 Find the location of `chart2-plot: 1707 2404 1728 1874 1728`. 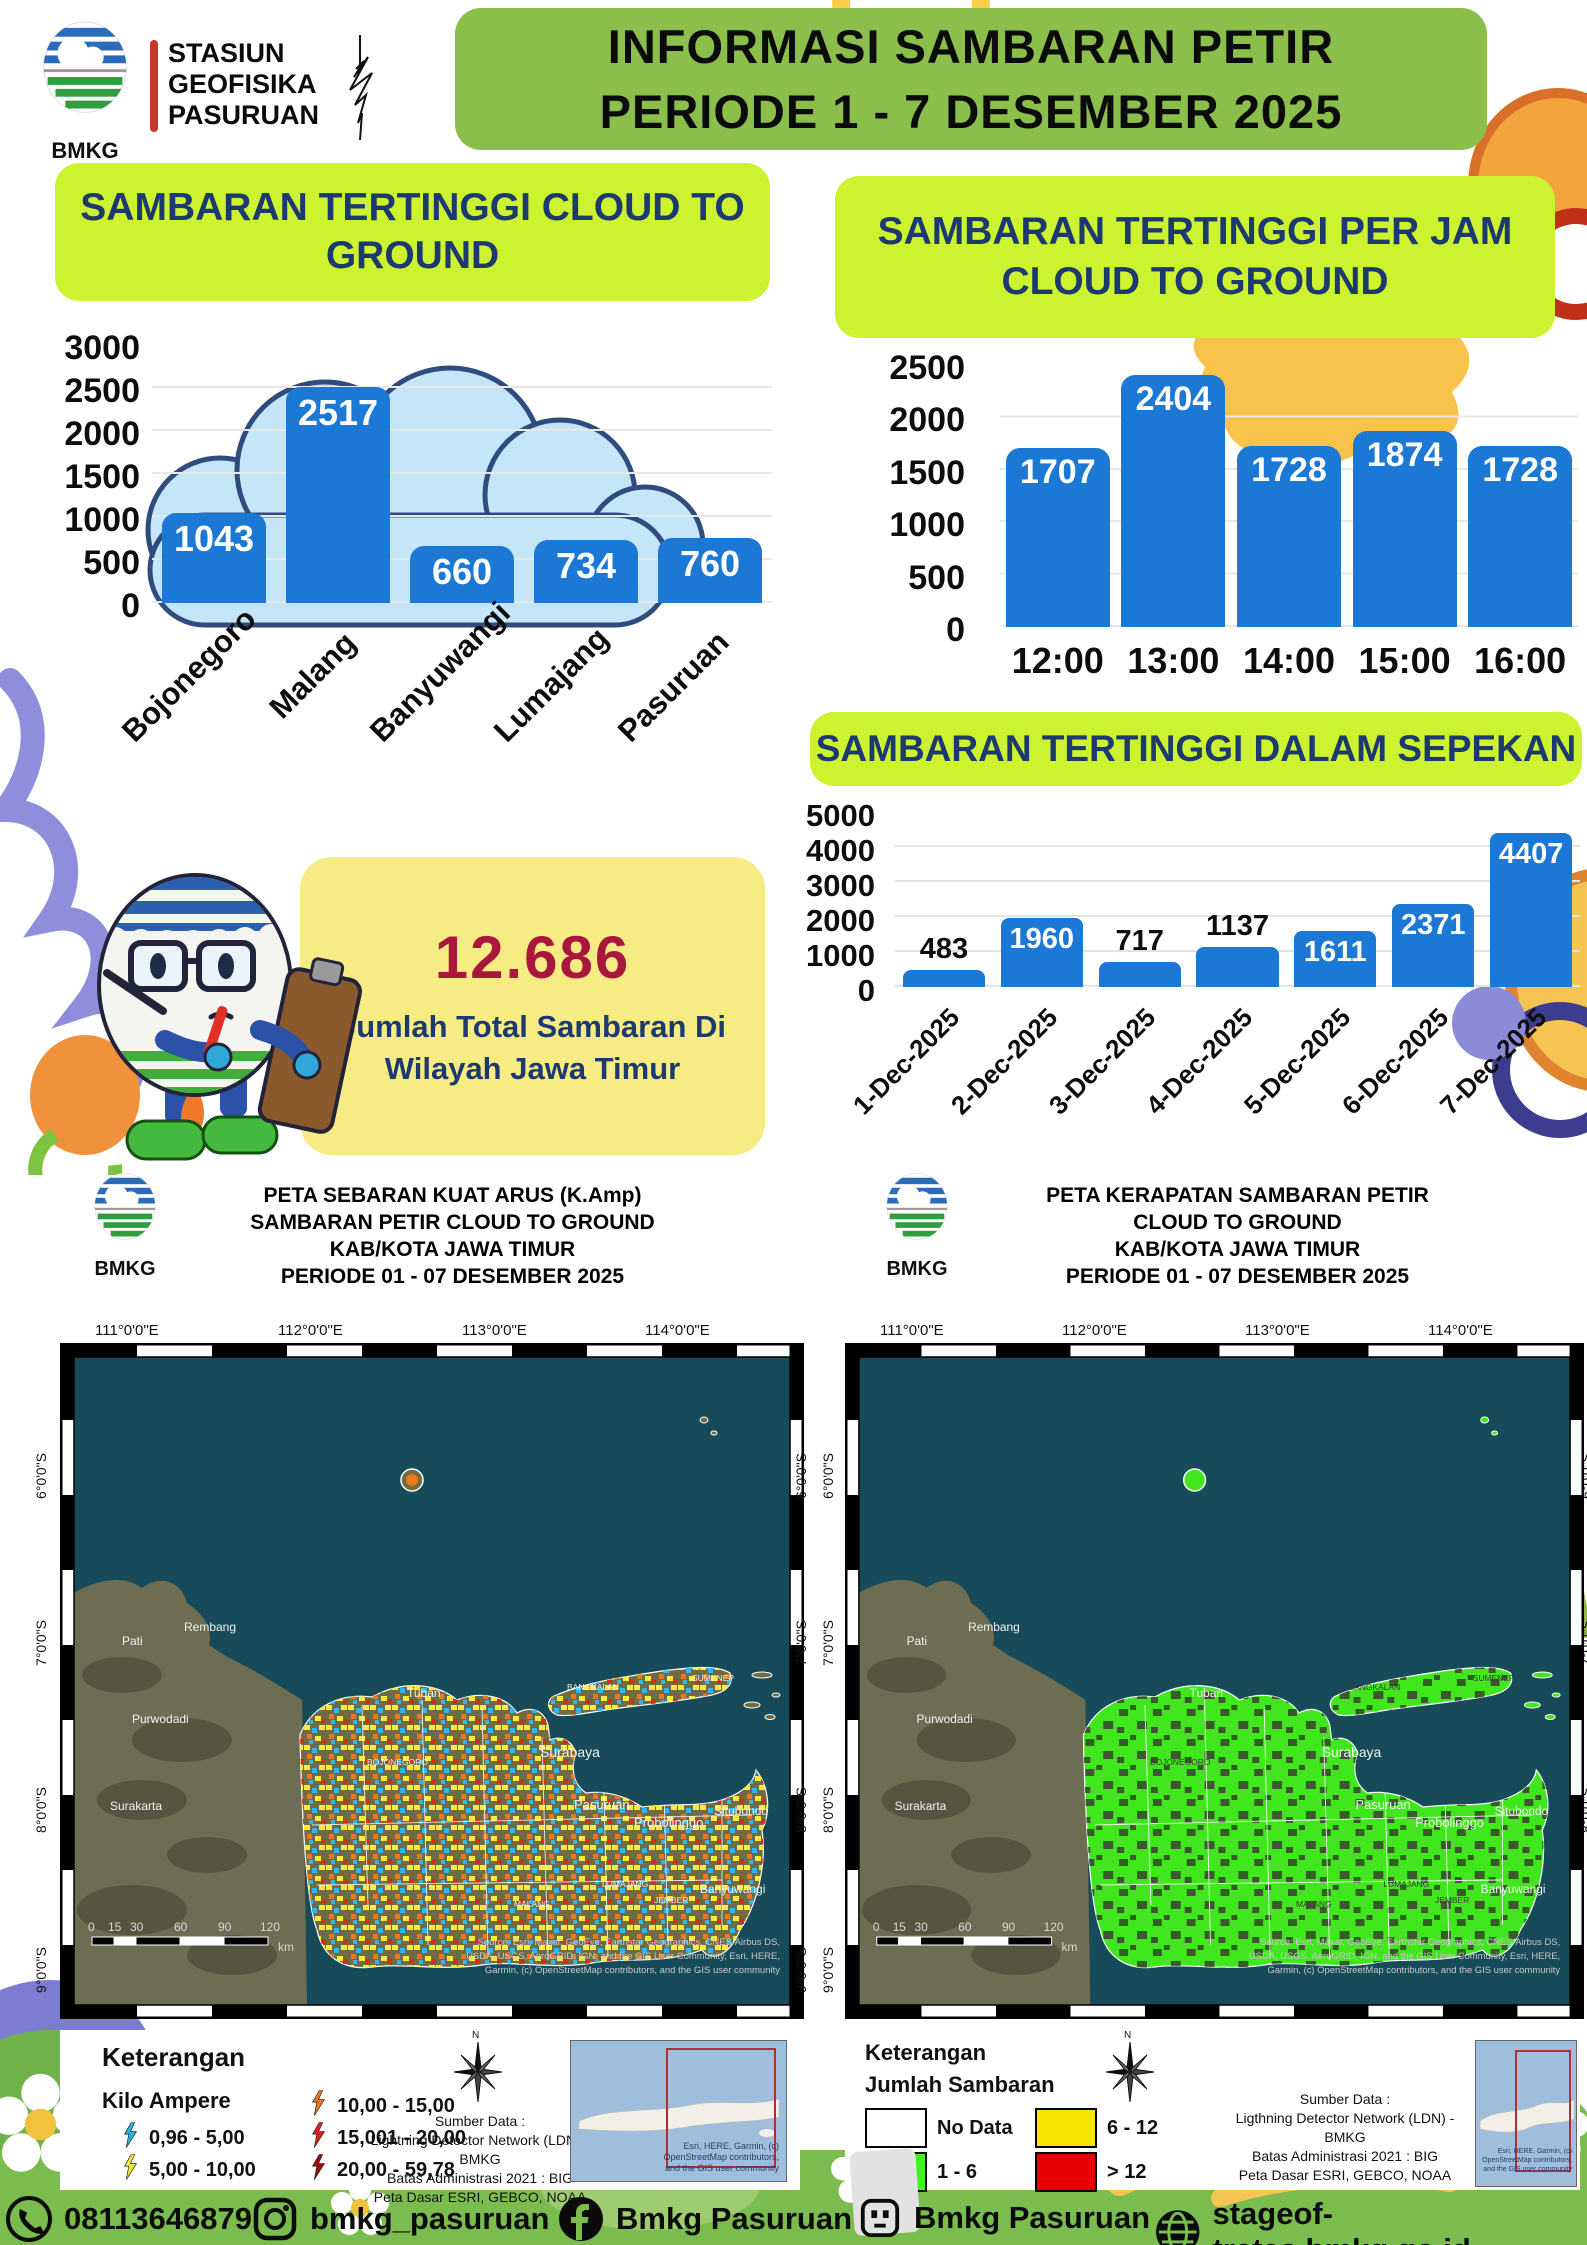

chart2-plot: 1707 2404 1728 1874 1728 is located at coordinates (1289, 496).